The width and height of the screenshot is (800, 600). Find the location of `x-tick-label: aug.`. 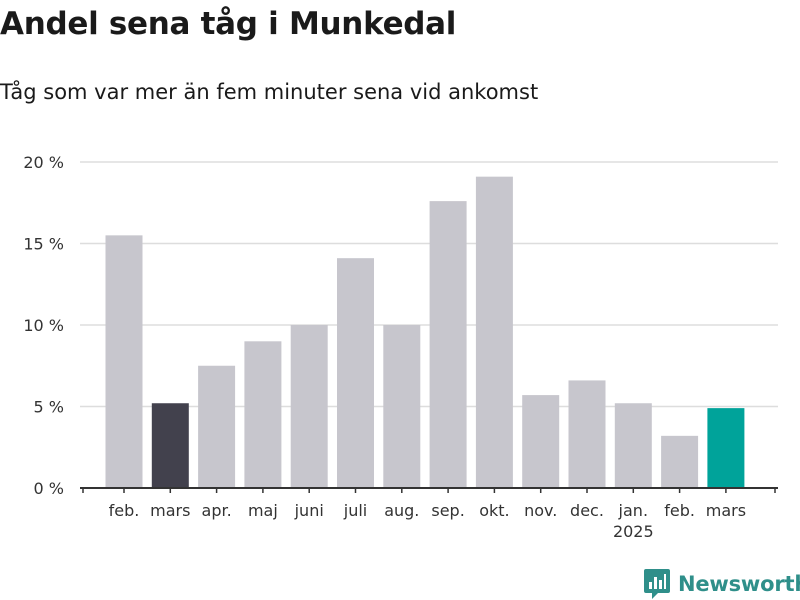

x-tick-label: aug. is located at coordinates (401, 510).